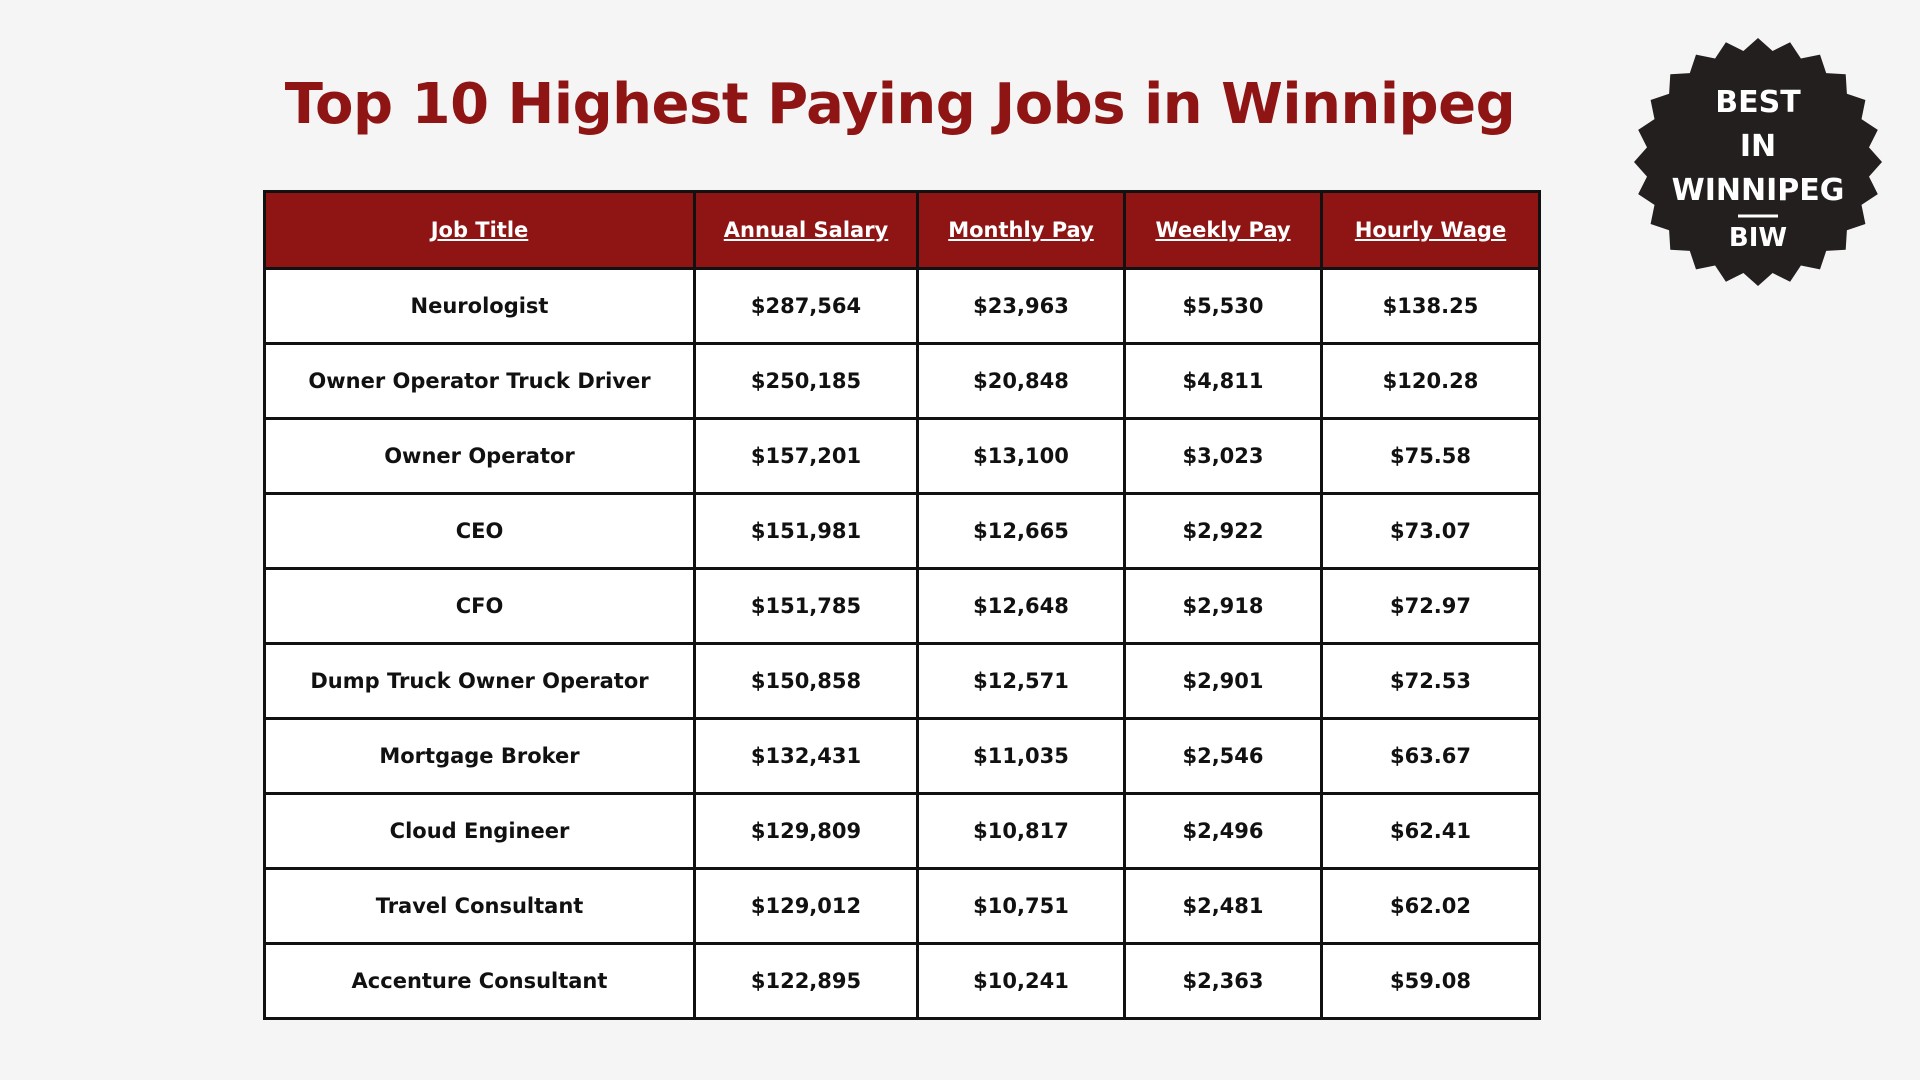 The width and height of the screenshot is (1920, 1080). Describe the element at coordinates (1021, 381) in the screenshot. I see `pay-cell: $20,848` at that location.